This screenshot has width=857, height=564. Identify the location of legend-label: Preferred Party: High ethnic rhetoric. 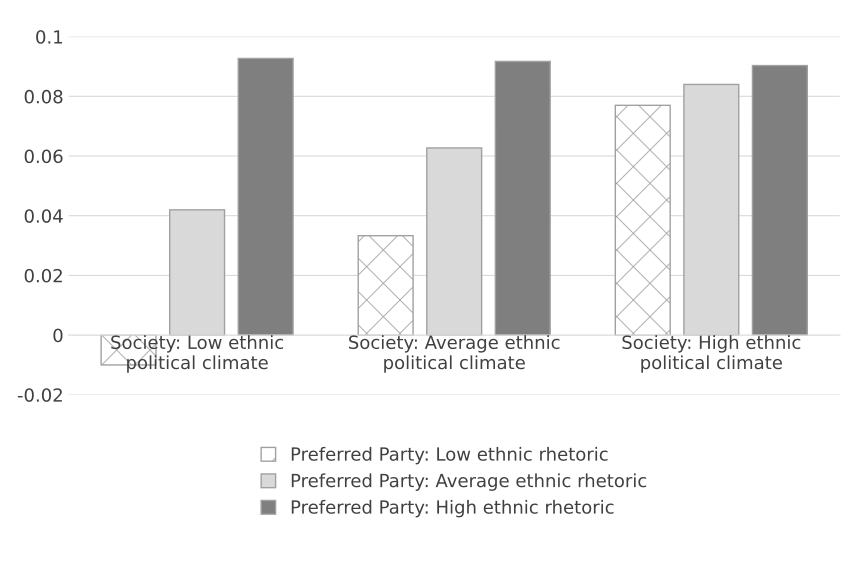
(453, 509).